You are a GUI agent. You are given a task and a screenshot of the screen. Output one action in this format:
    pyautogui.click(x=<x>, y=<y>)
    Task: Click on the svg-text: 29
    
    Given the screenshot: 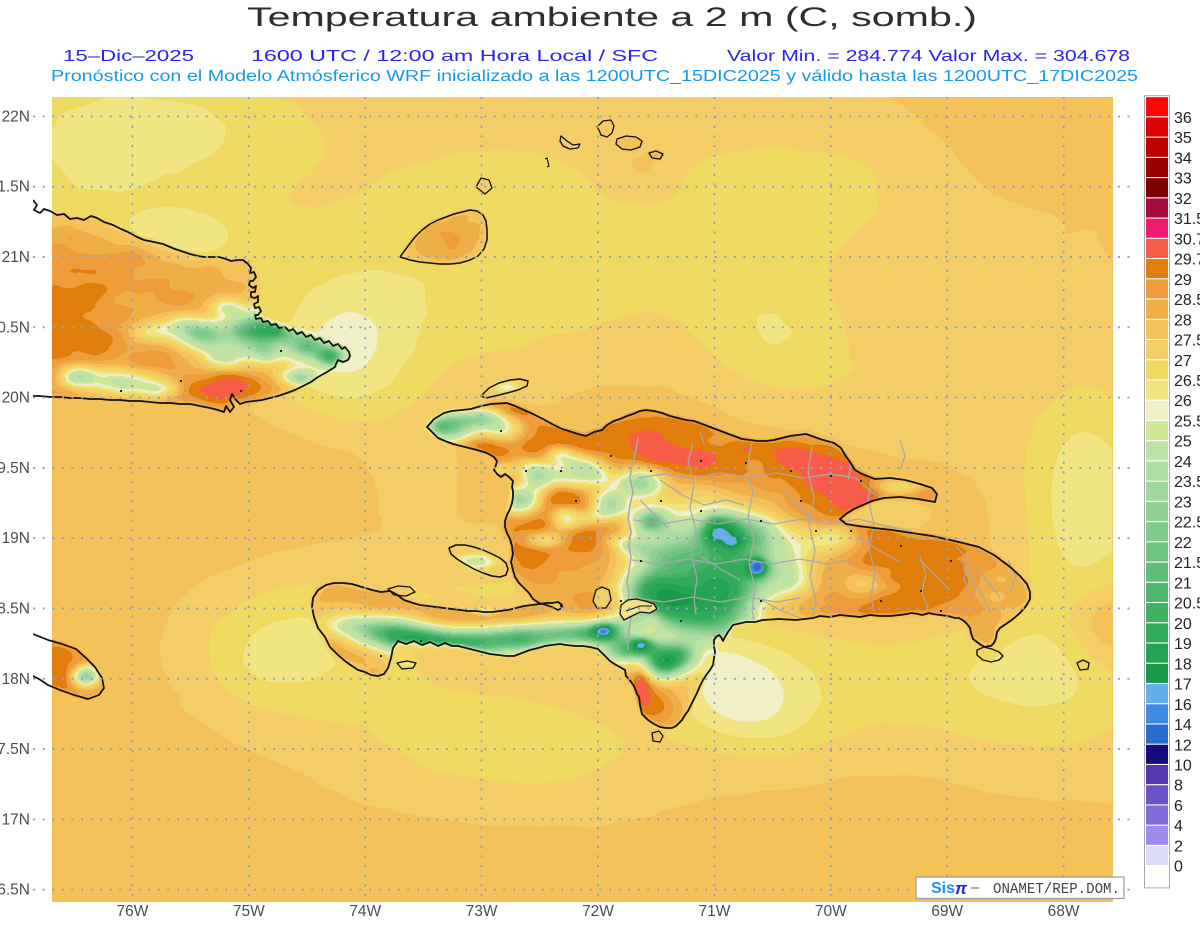 What is the action you would take?
    pyautogui.click(x=1183, y=280)
    